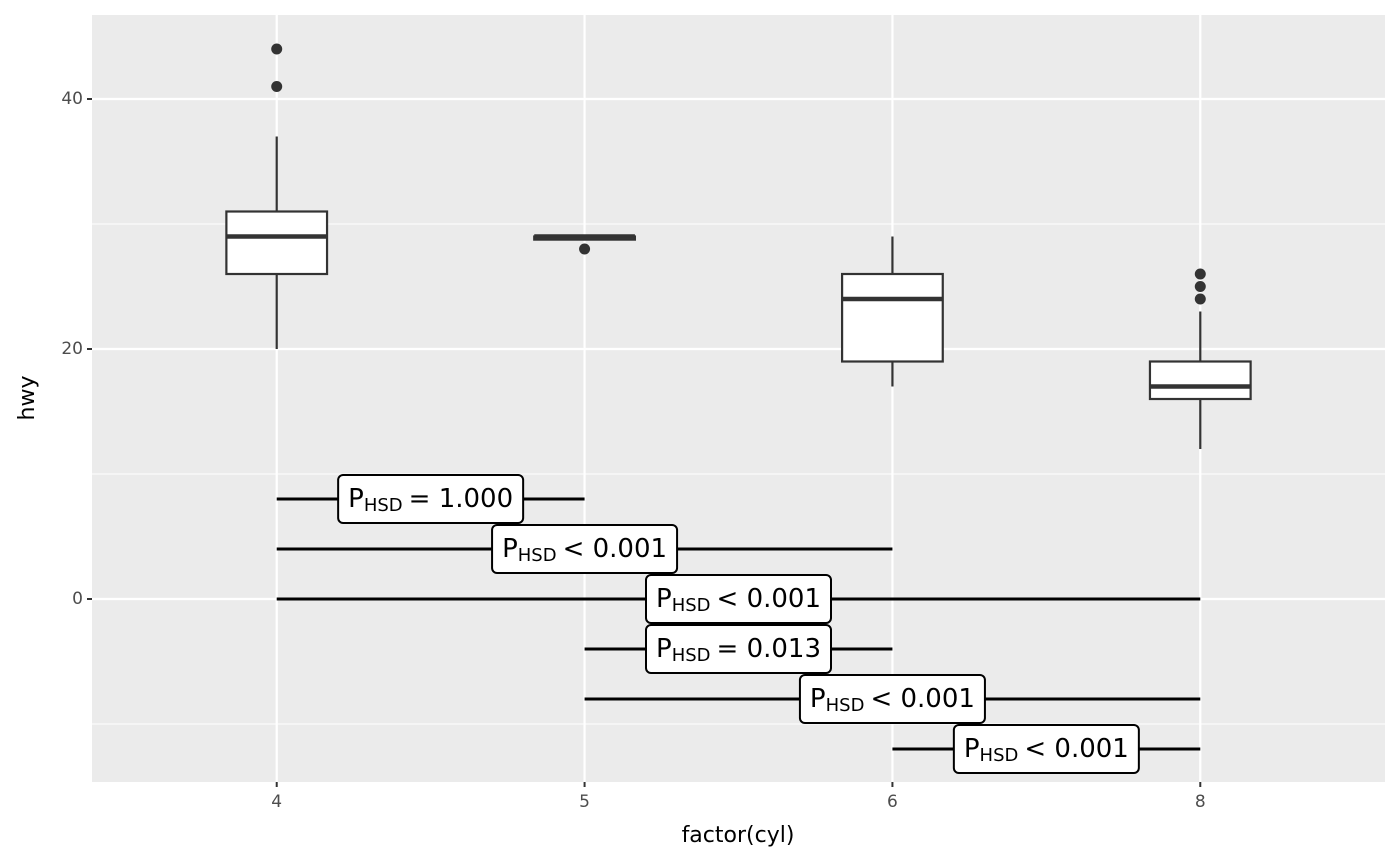  Describe the element at coordinates (77, 599) in the screenshot. I see `y-tick-label: 0` at that location.